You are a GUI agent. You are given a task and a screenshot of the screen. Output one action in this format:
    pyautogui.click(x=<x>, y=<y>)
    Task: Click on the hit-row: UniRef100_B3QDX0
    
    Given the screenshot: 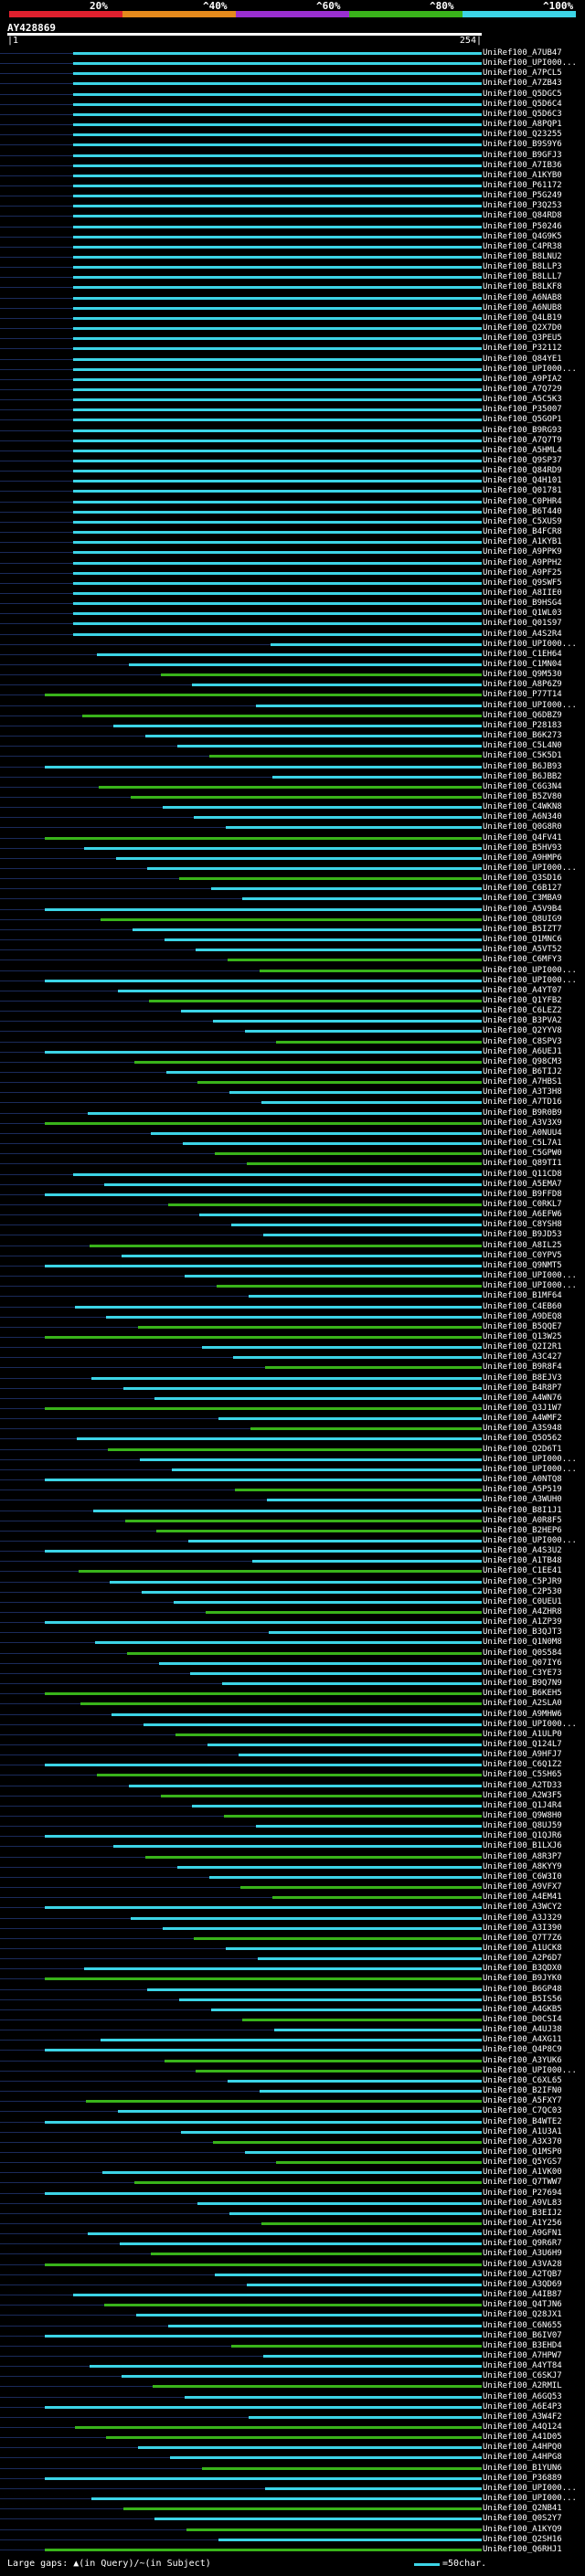 What is the action you would take?
    pyautogui.click(x=293, y=1968)
    